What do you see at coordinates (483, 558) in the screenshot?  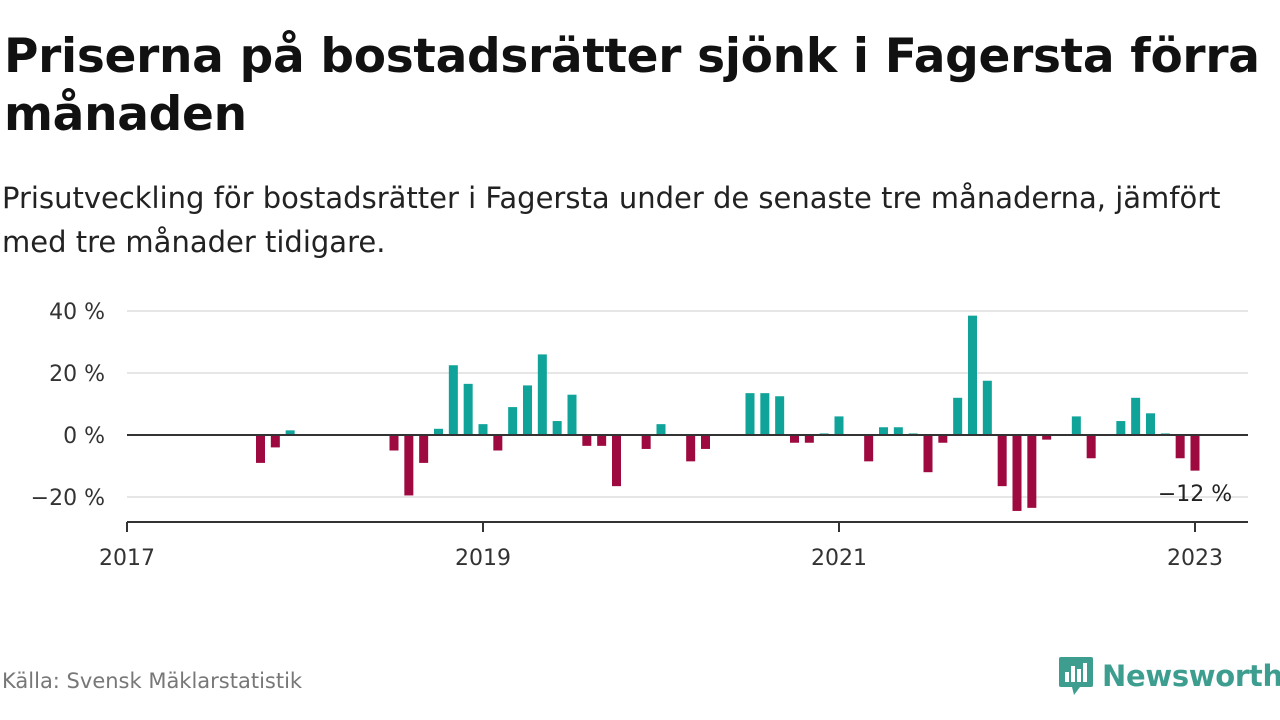 I see `x-tick-label: 2019` at bounding box center [483, 558].